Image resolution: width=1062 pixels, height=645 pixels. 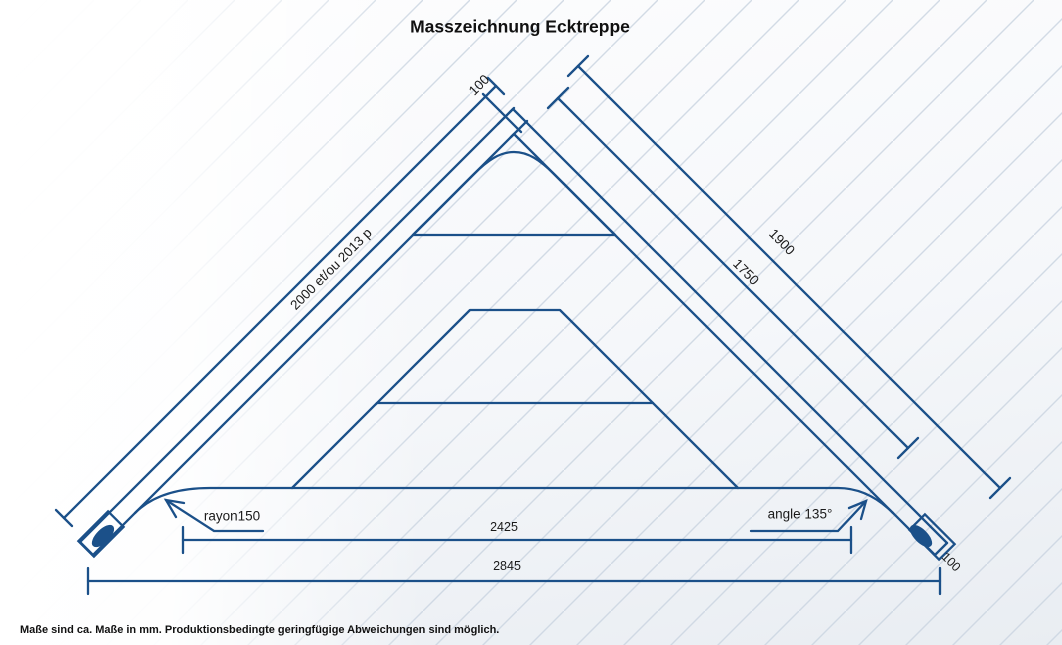 I want to click on leader-rayon-arrowhead, so click(x=174, y=508).